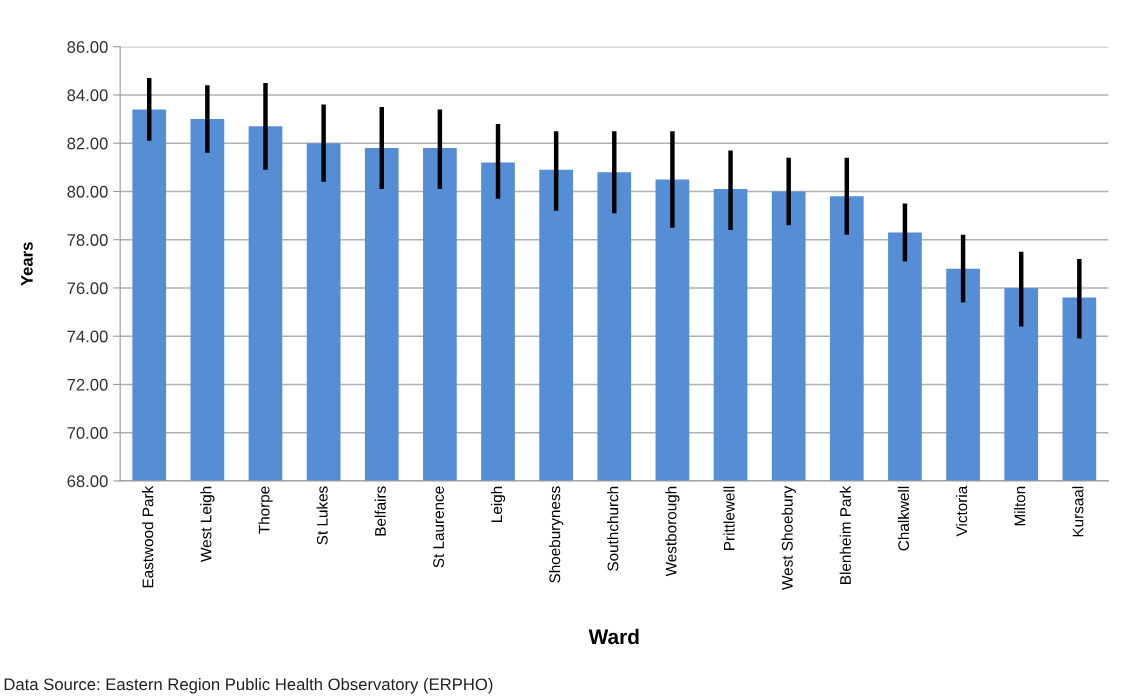 The height and width of the screenshot is (697, 1123). I want to click on y-tick-label: 68.00, so click(87, 481).